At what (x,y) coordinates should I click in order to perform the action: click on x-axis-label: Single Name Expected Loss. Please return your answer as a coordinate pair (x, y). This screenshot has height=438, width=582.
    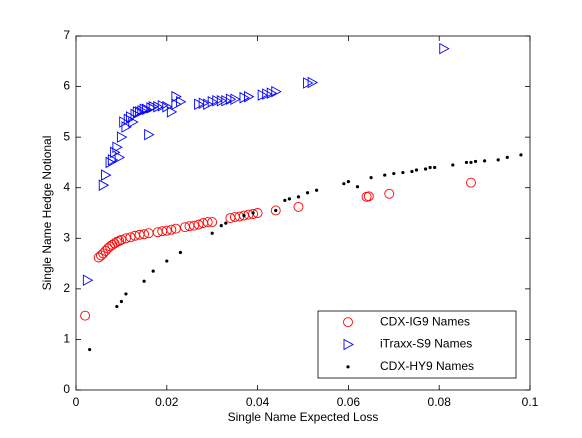
    Looking at the image, I should click on (303, 417).